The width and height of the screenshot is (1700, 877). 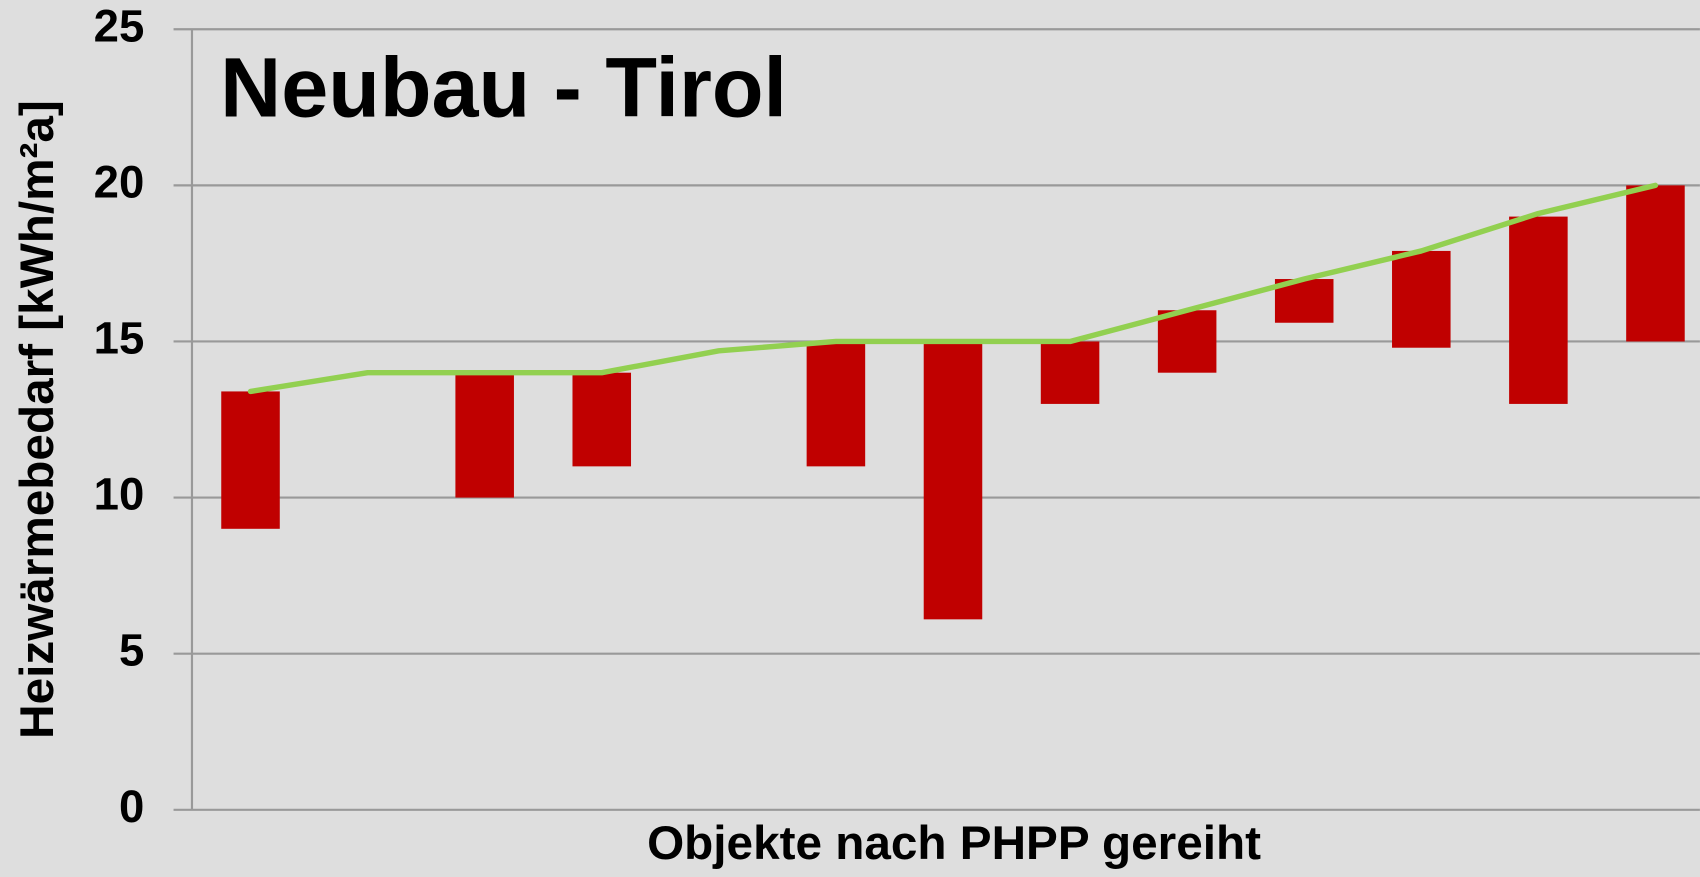 I want to click on x-axis-label: Objekte nach PHPP gereiht, so click(x=954, y=843).